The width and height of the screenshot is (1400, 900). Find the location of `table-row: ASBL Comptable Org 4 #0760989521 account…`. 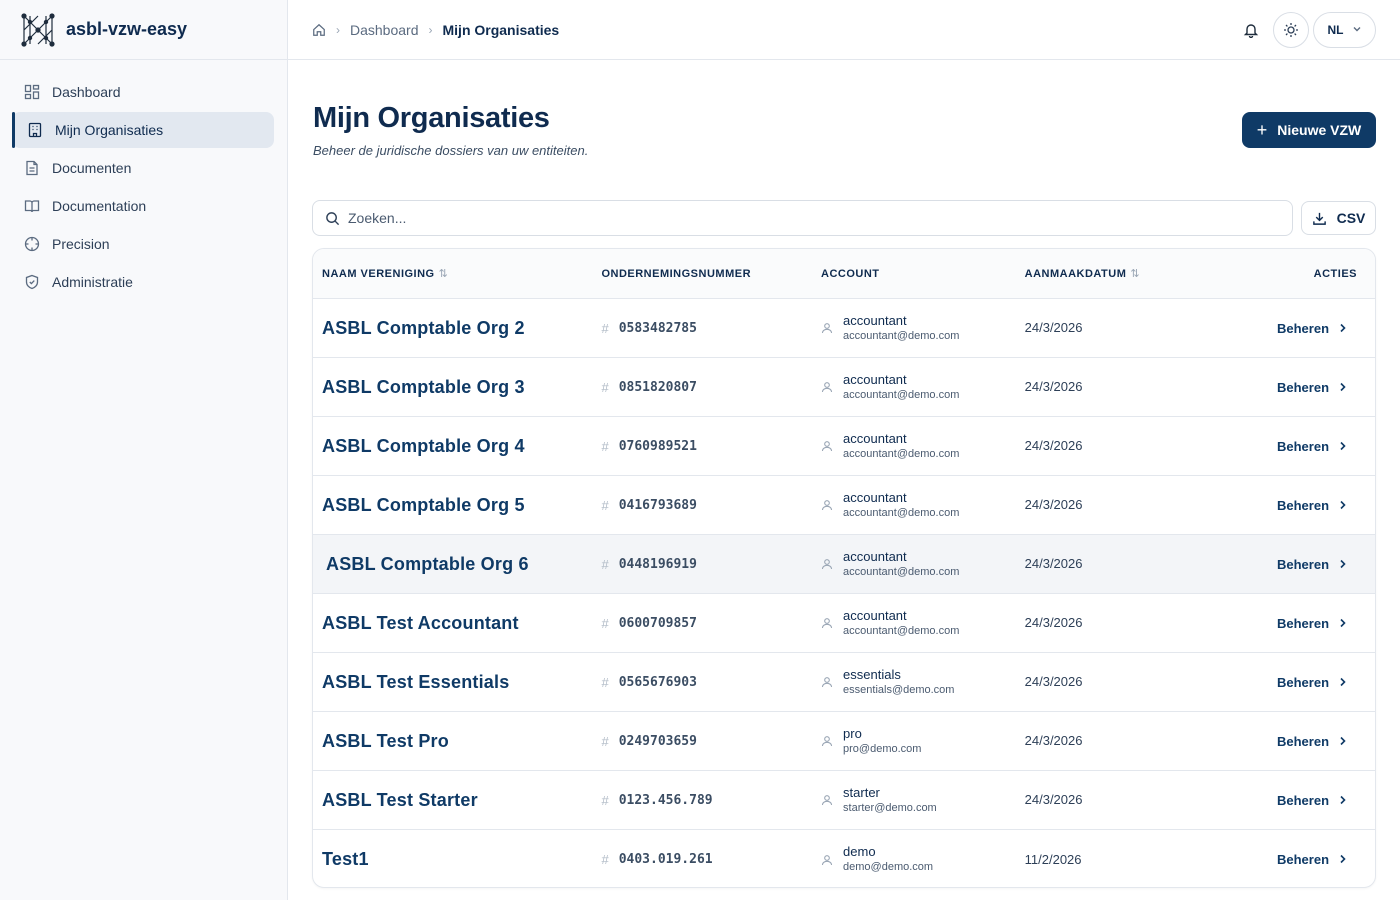

table-row: ASBL Comptable Org 4 #0760989521 account… is located at coordinates (844, 446).